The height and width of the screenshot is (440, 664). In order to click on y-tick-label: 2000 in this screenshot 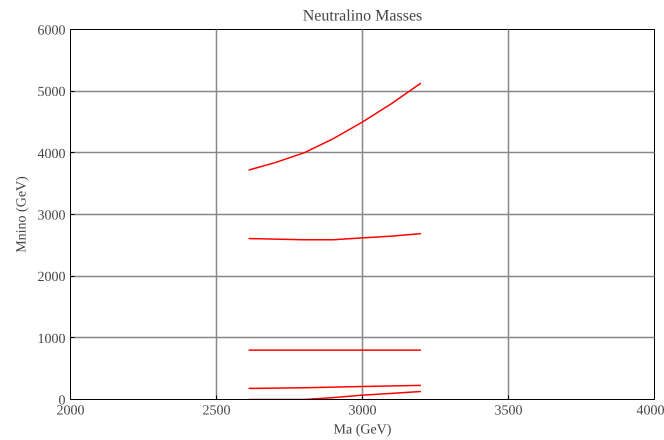, I will do `click(52, 278)`.